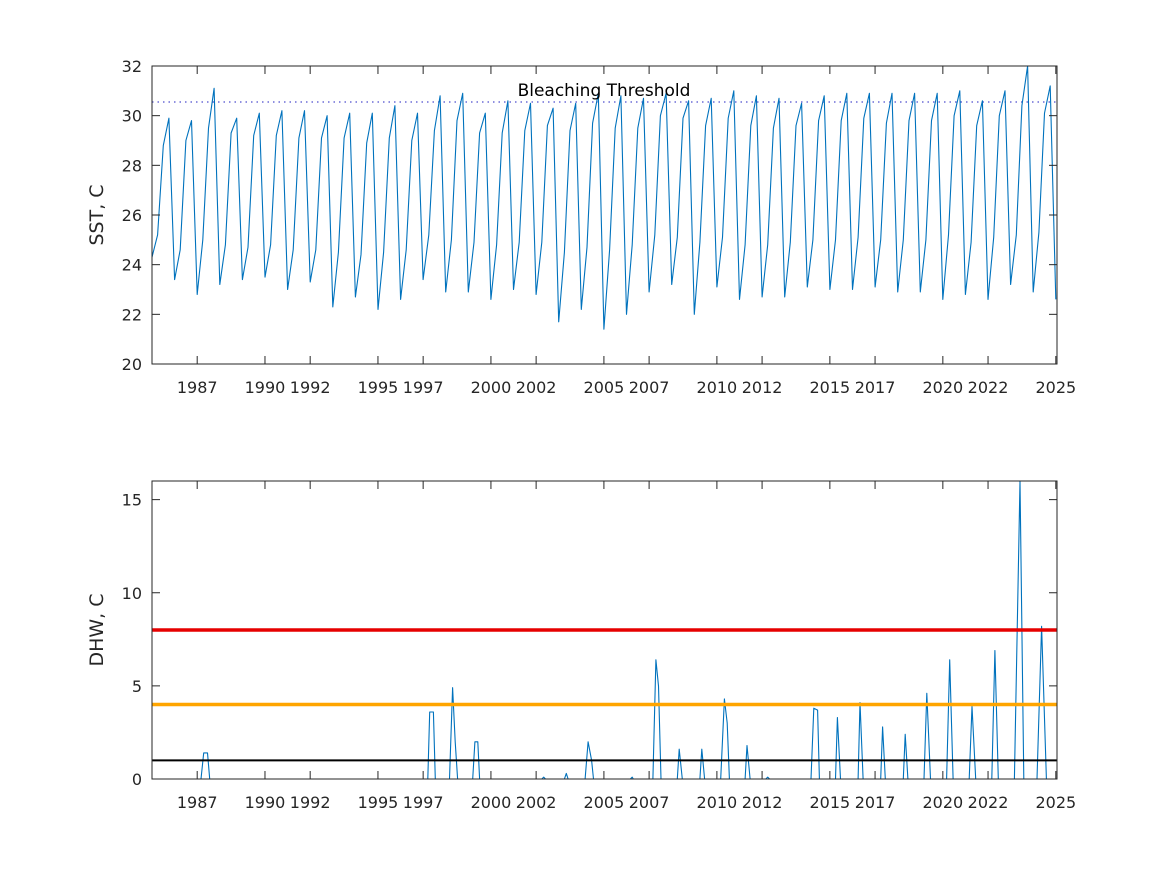  I want to click on sst-x-tick-label: 2005, so click(604, 387).